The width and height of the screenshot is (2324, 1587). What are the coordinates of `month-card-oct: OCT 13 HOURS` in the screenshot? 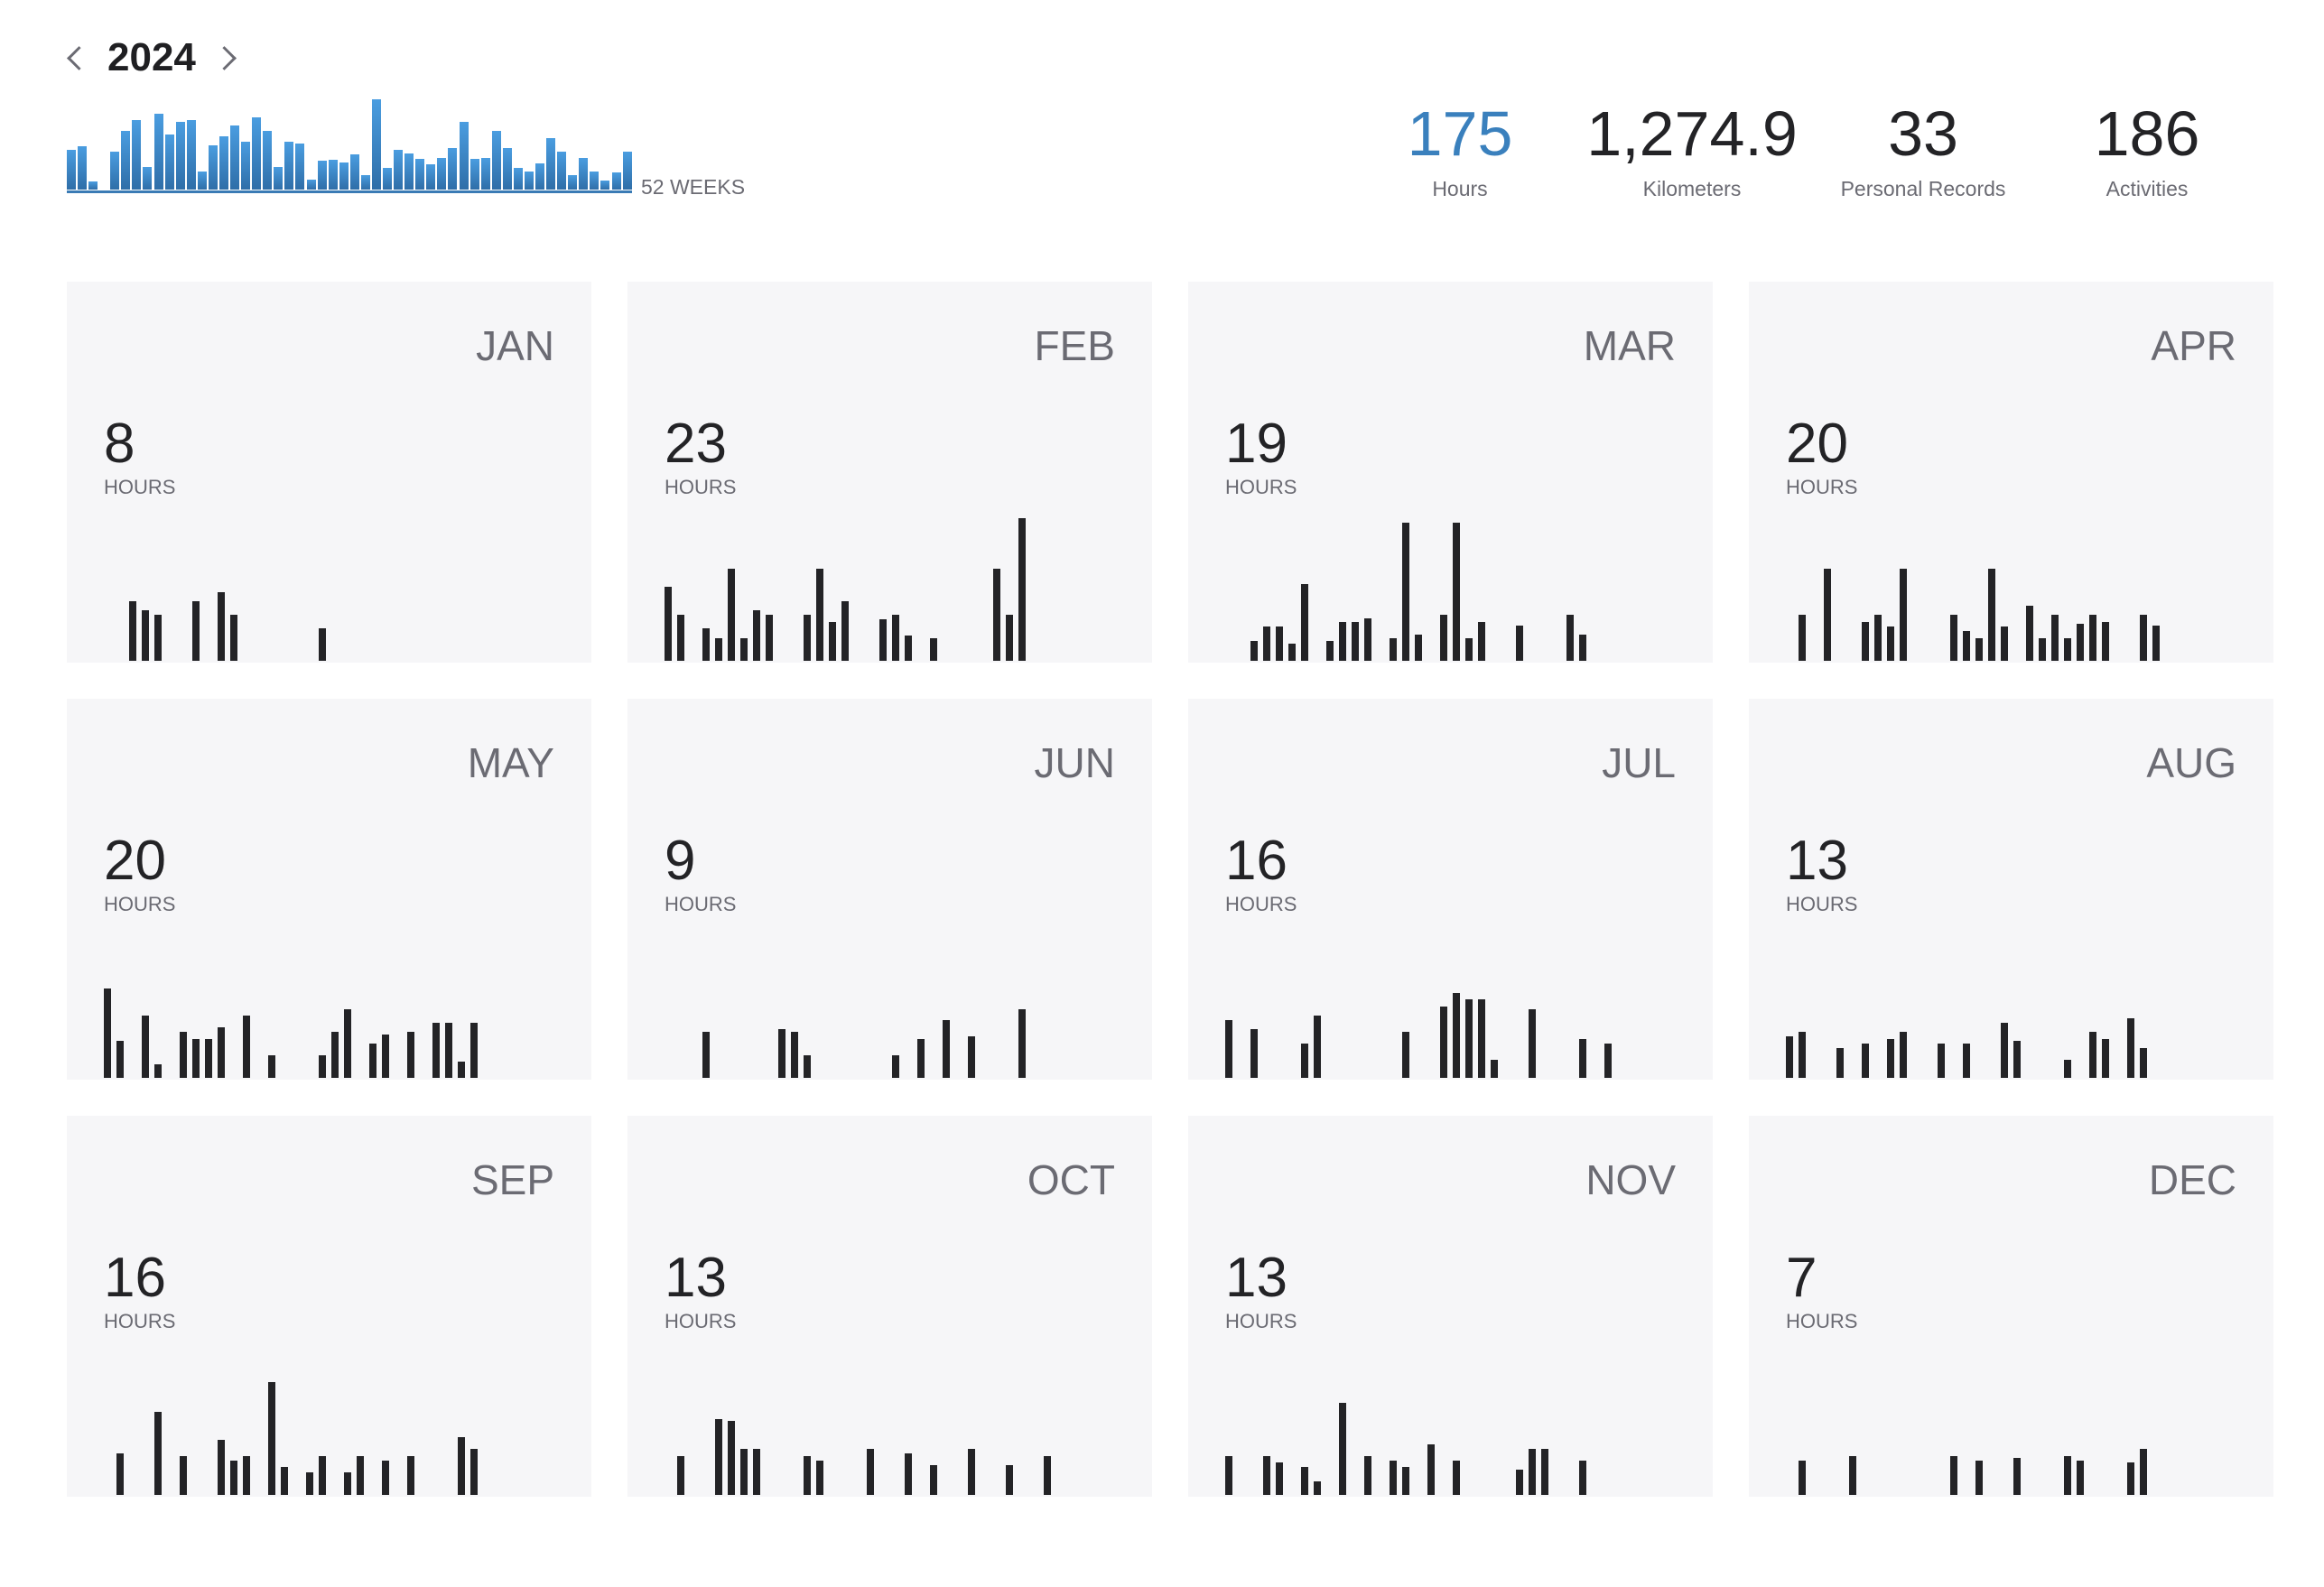 It's located at (889, 1306).